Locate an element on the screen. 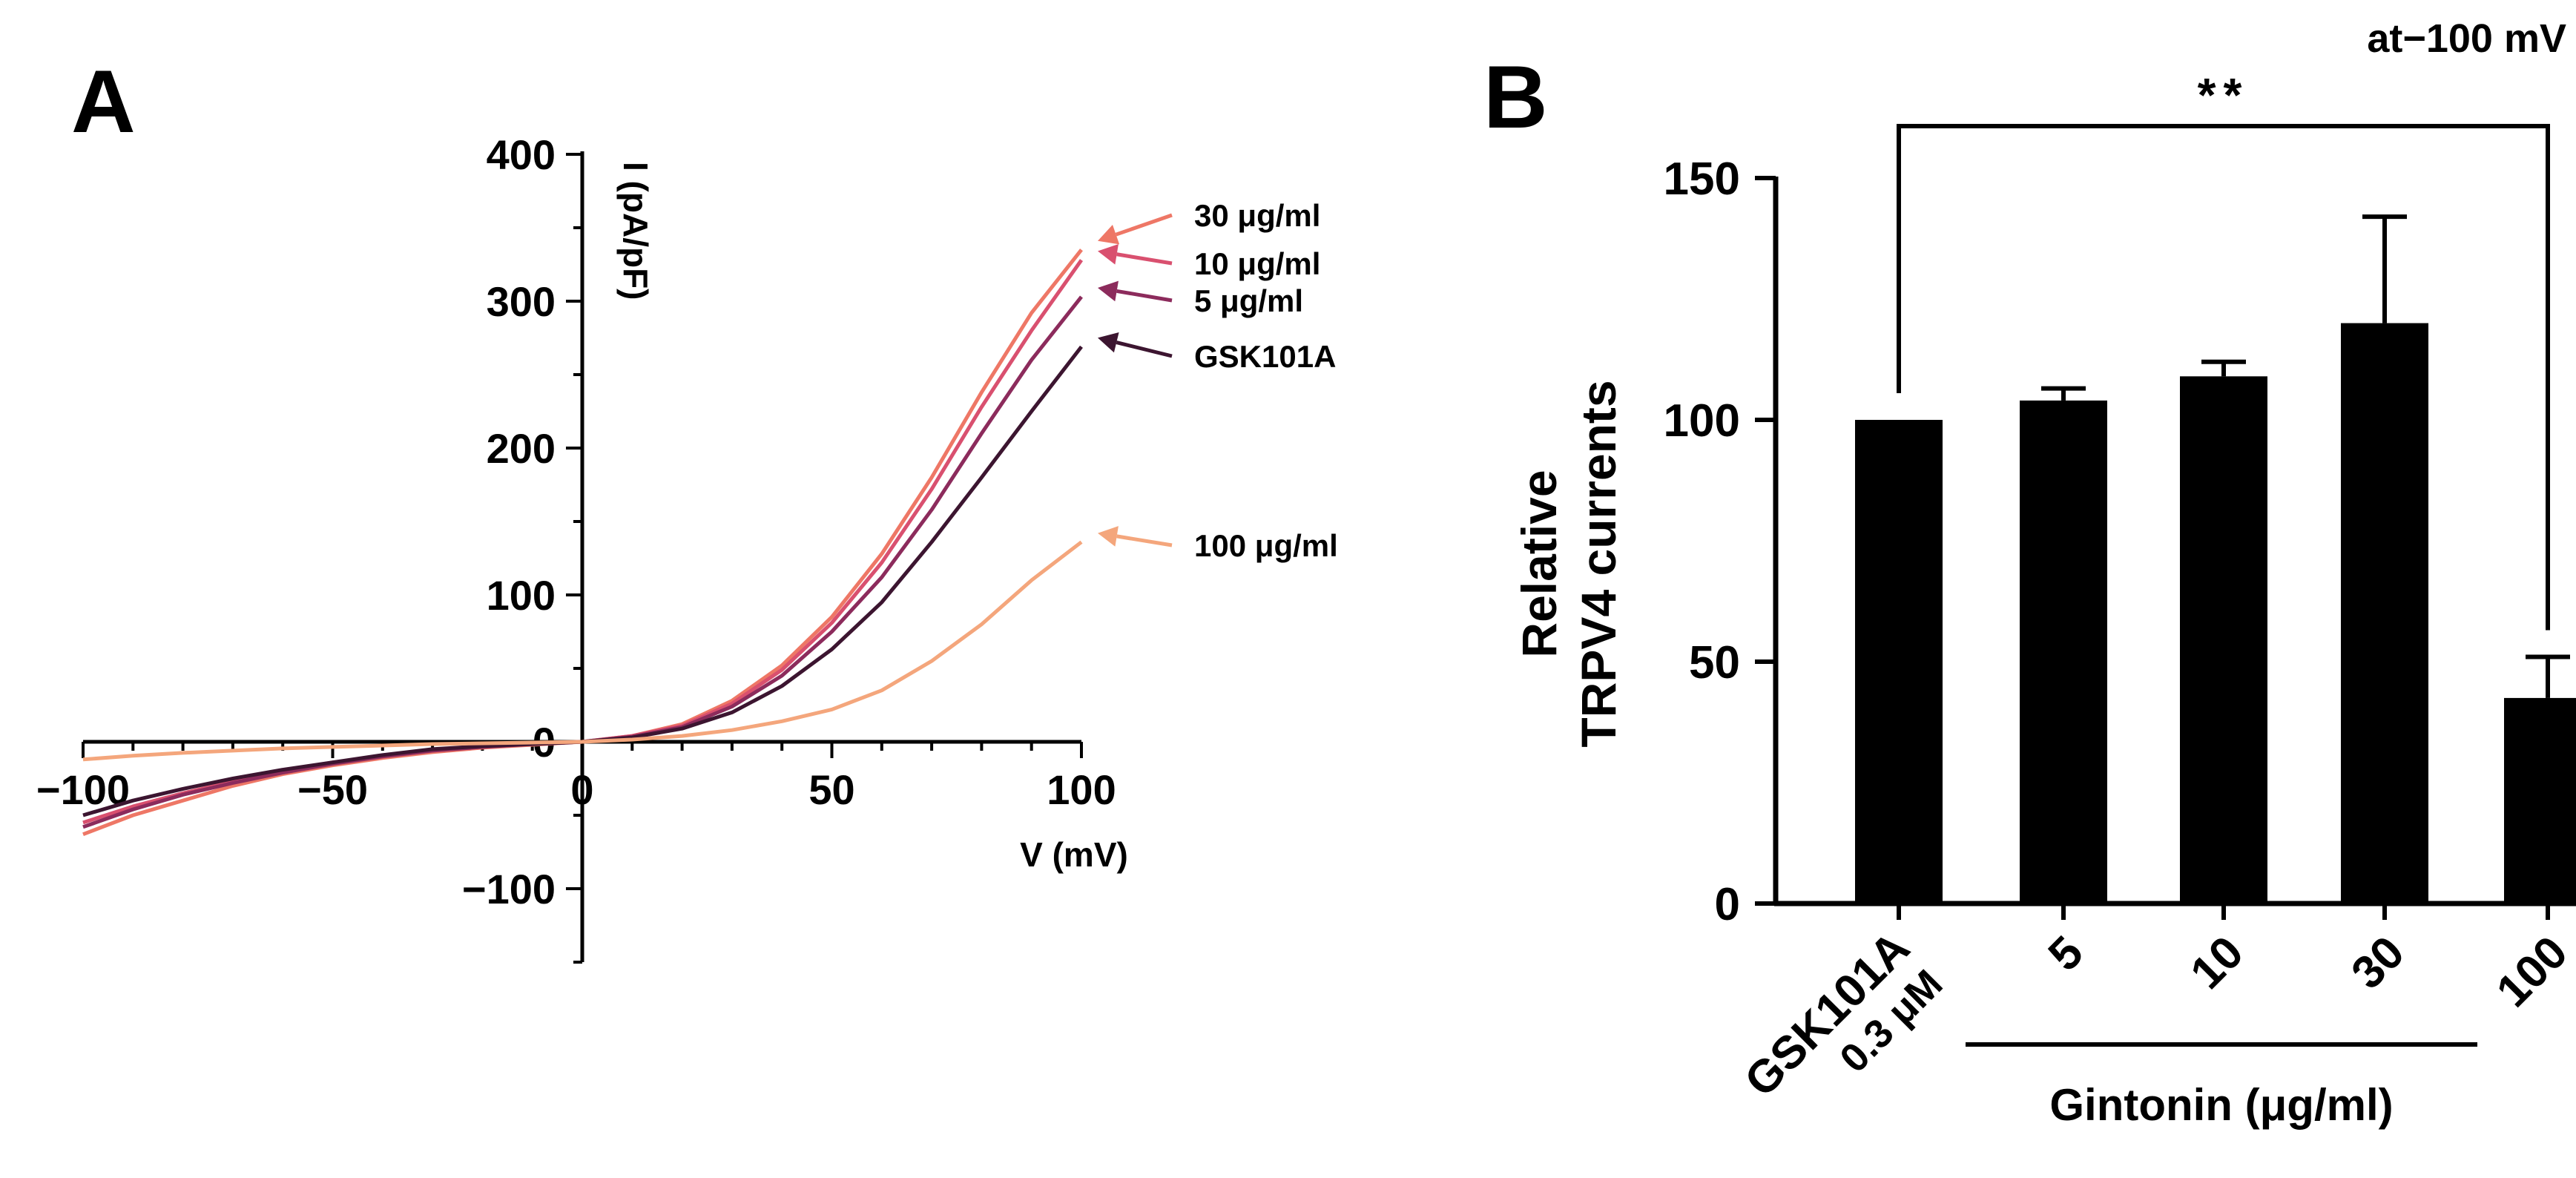  x-tick-label: 0 is located at coordinates (582, 789).